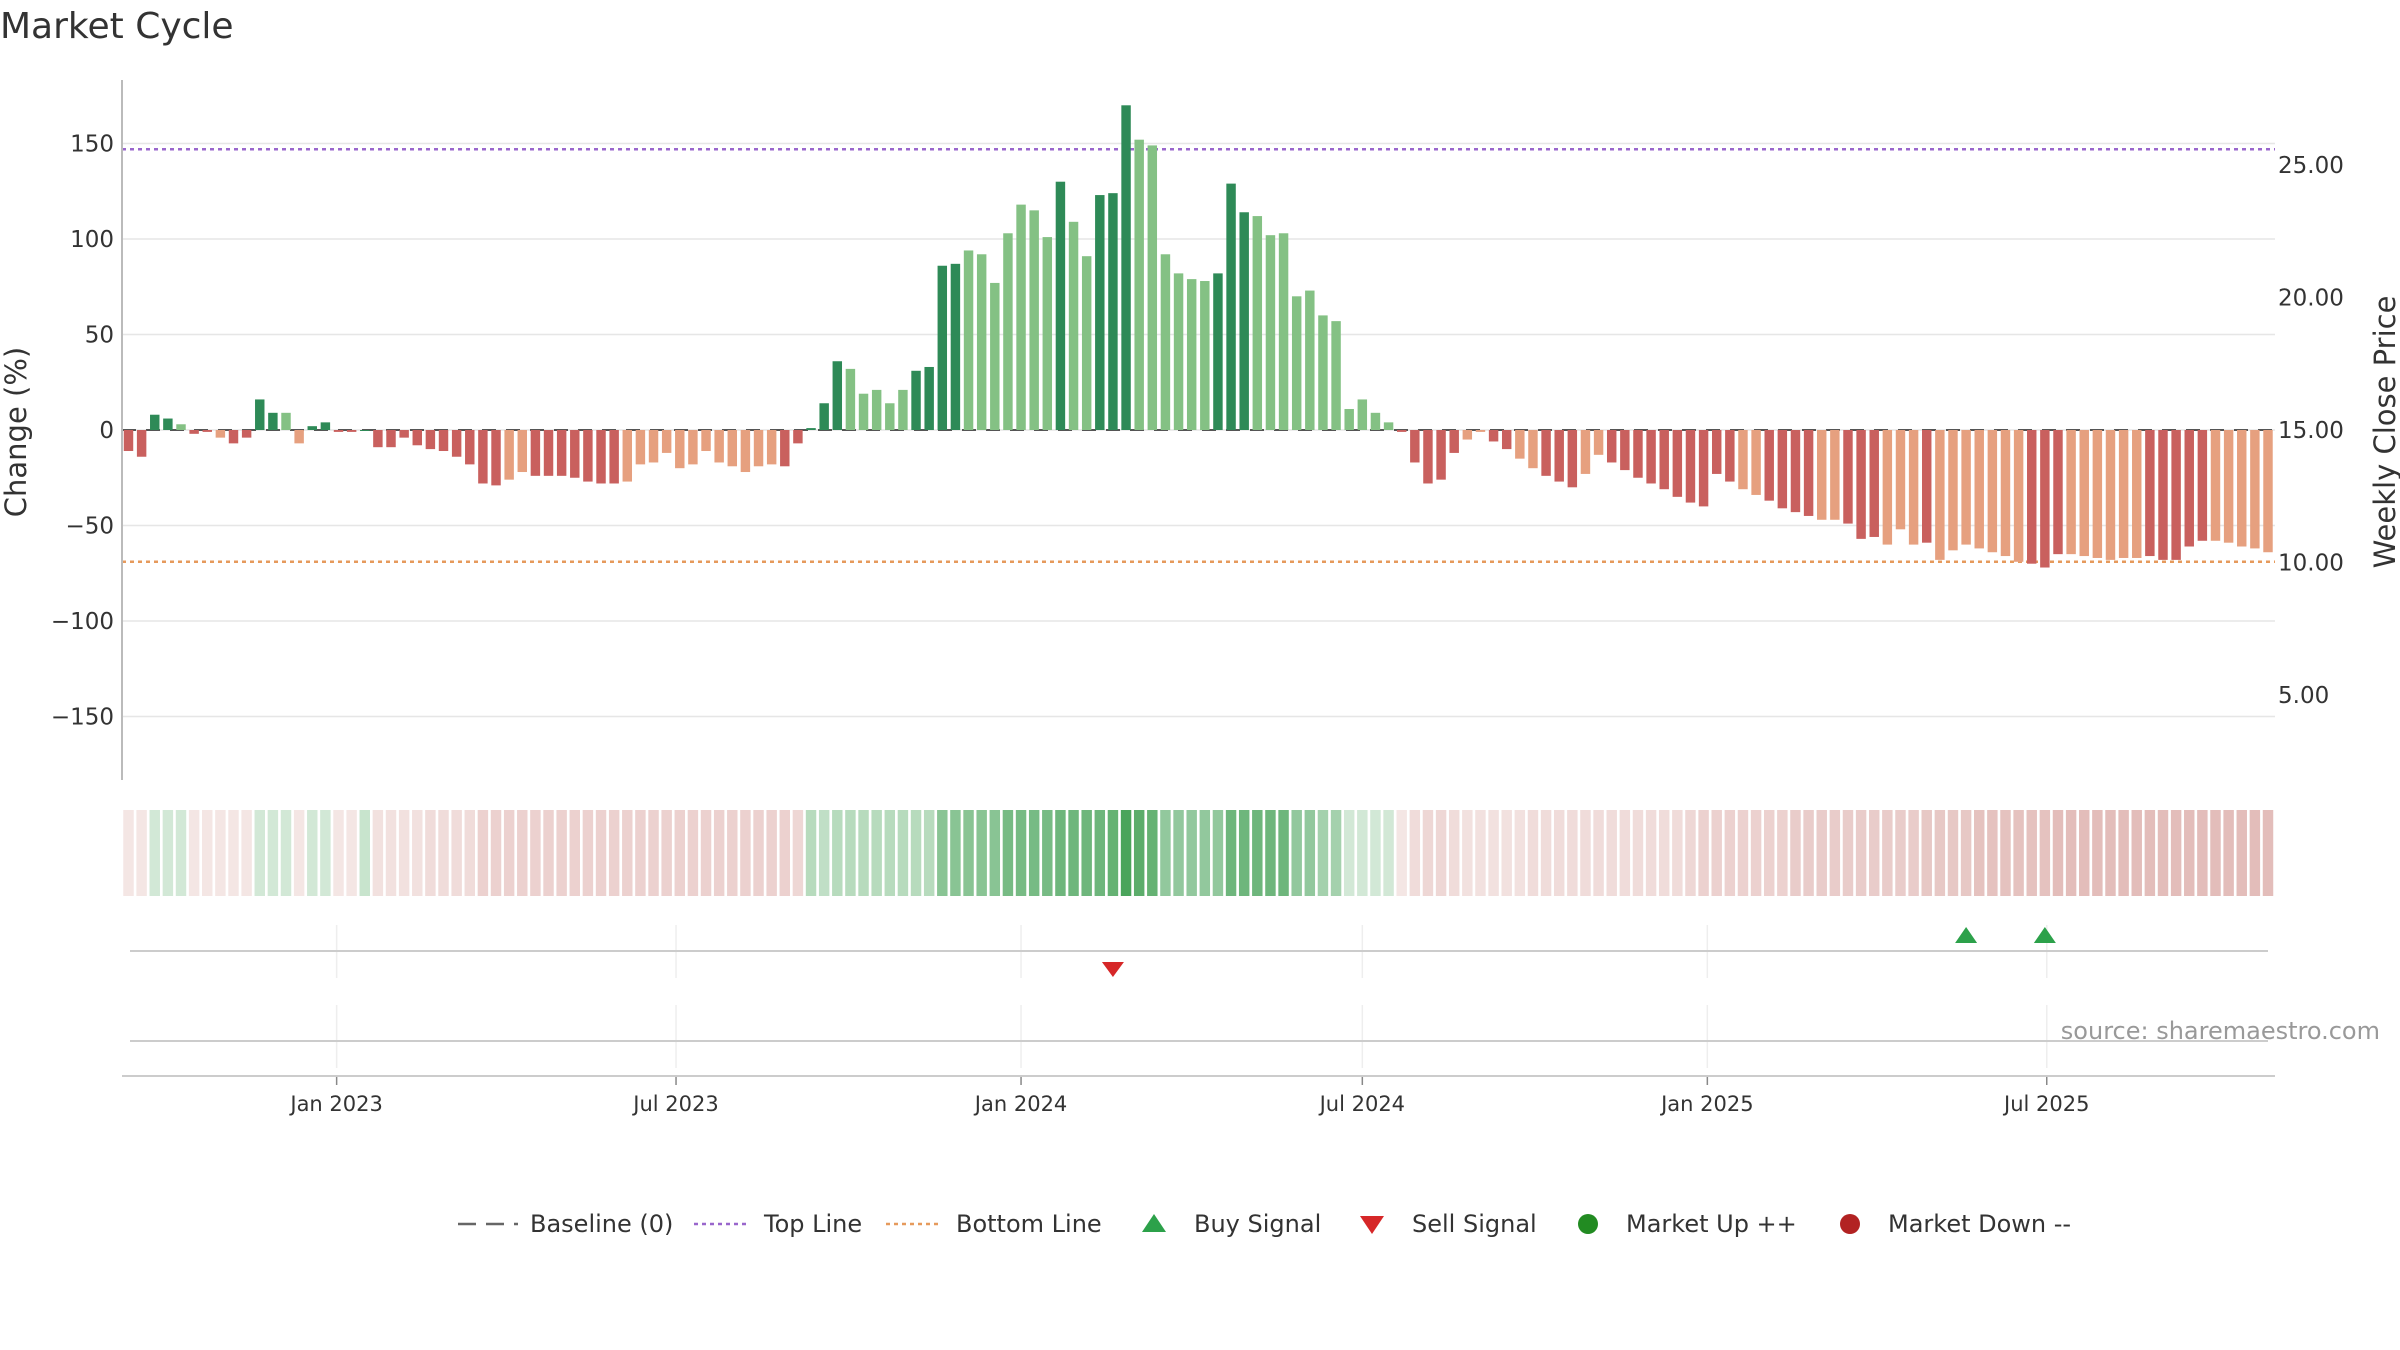  What do you see at coordinates (1257, 1224) in the screenshot?
I see `legend-label: Buy Signal` at bounding box center [1257, 1224].